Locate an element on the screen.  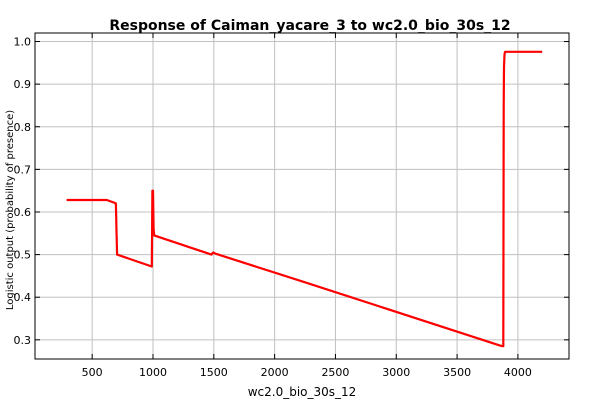
y-tick-label: 0.6 is located at coordinates (23, 212).